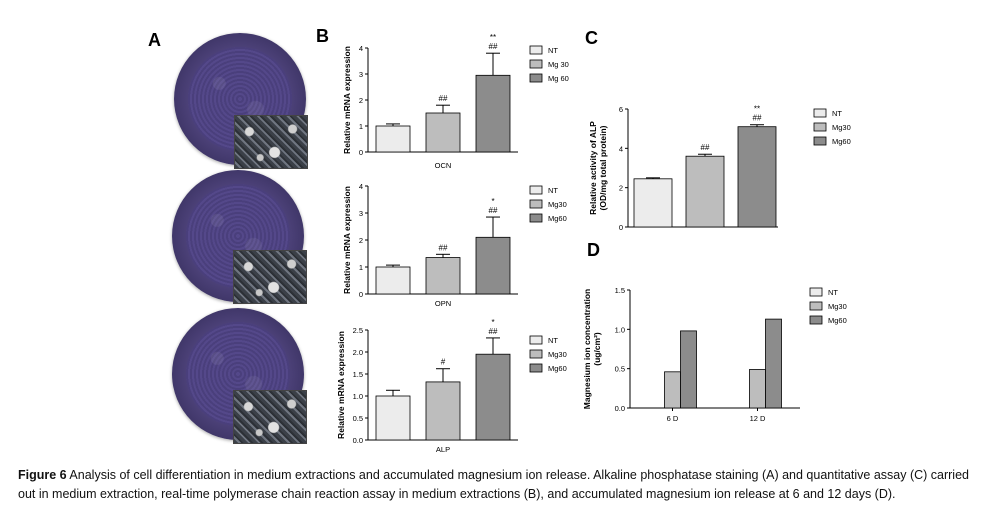 The height and width of the screenshot is (508, 990). Describe the element at coordinates (358, 396) in the screenshot. I see `y-tick-label: 1.0` at that location.